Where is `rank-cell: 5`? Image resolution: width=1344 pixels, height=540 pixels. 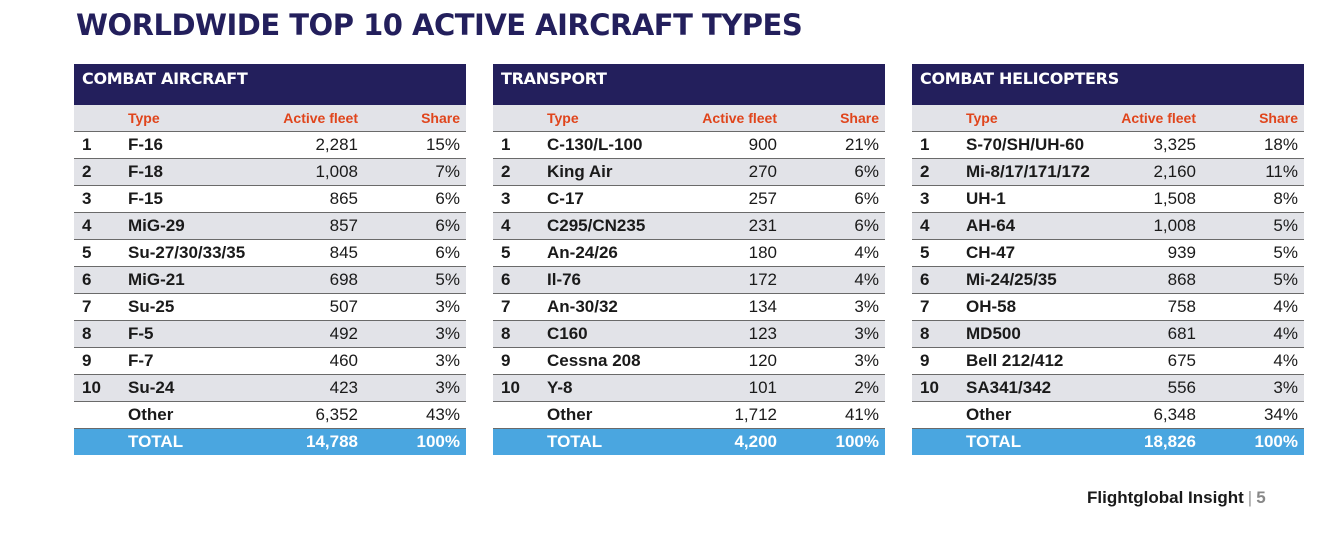 rank-cell: 5 is located at coordinates (939, 253).